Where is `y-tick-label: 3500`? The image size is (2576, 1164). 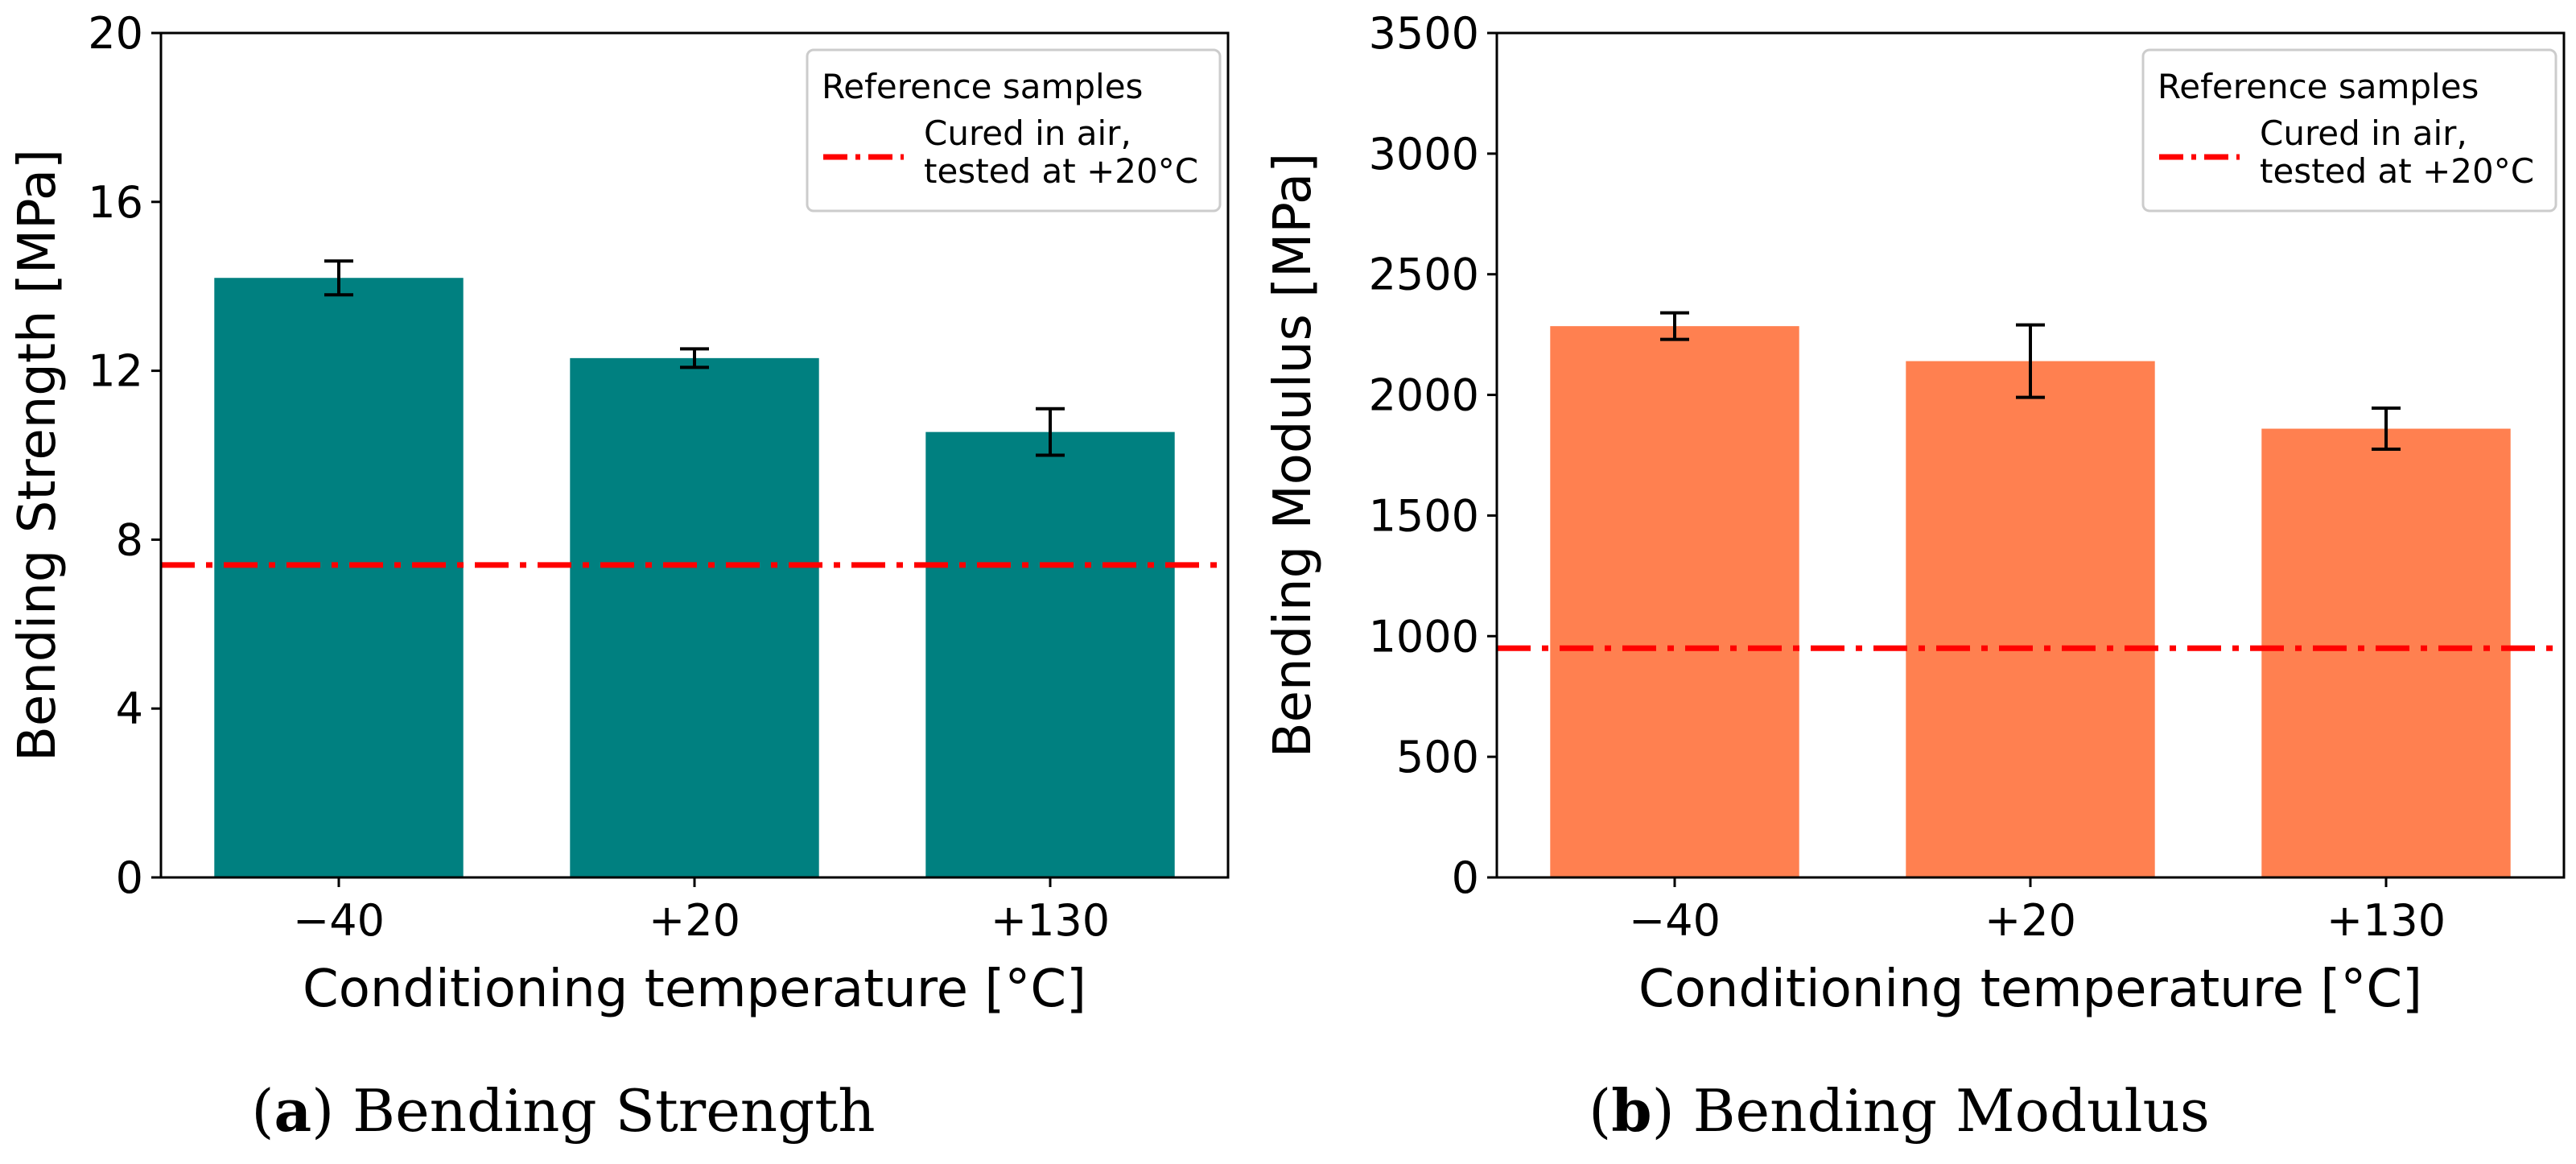
y-tick-label: 3500 is located at coordinates (1424, 34).